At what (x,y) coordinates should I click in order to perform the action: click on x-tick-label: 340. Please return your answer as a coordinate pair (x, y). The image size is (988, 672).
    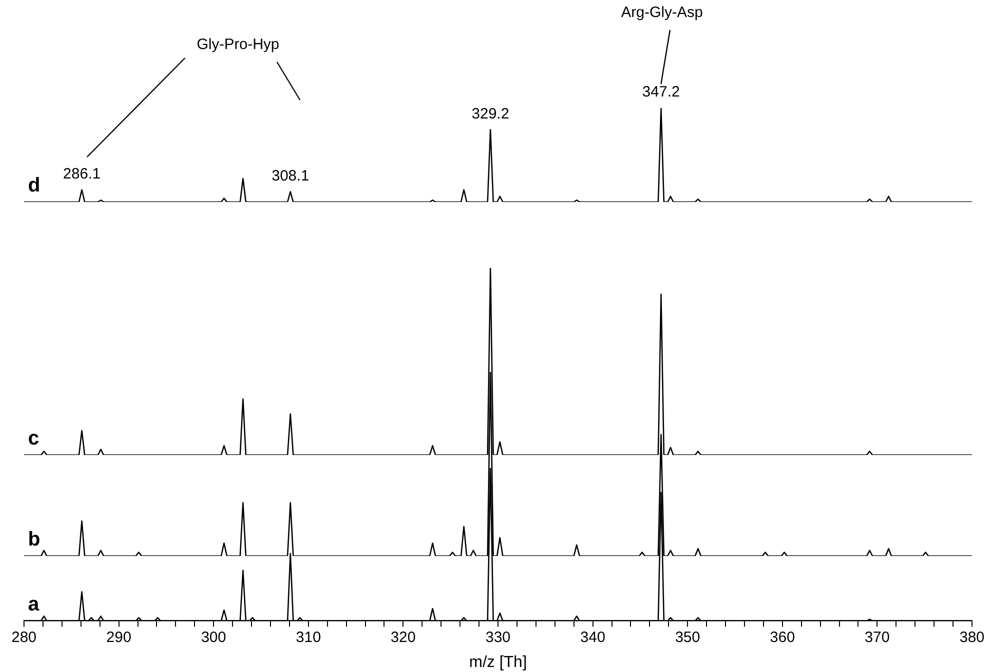
    Looking at the image, I should click on (593, 637).